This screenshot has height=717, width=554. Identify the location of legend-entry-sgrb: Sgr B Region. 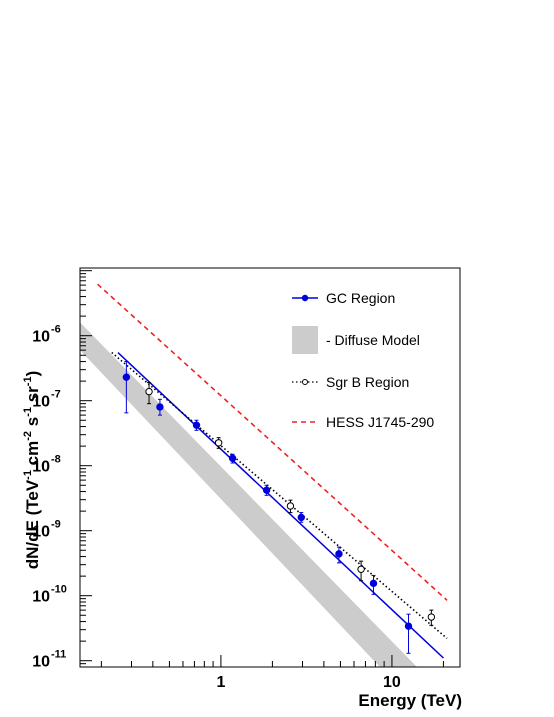
(350, 382).